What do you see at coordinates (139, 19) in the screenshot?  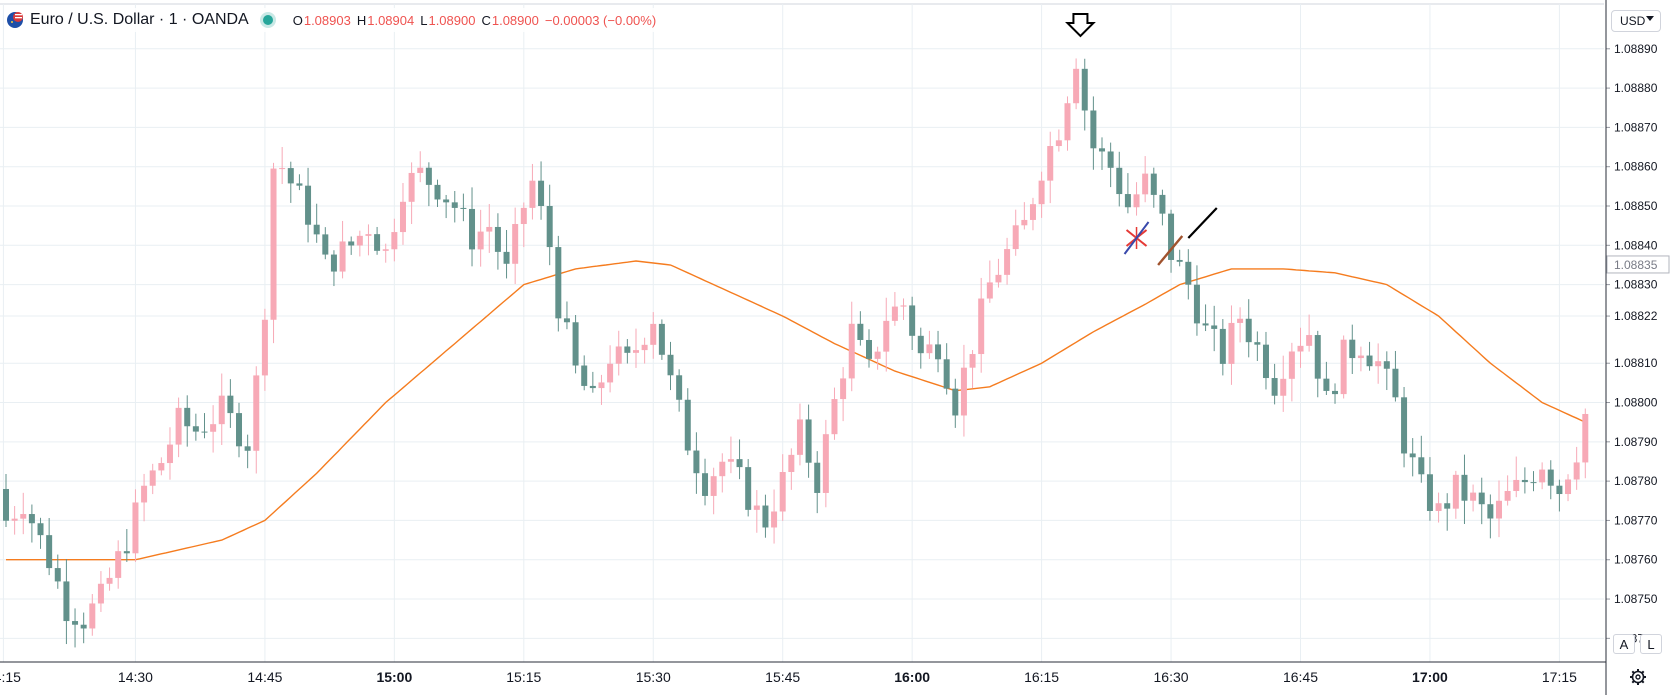 I see `symbol-title: Euro / U.S. Dollar · 1 · OANDA` at bounding box center [139, 19].